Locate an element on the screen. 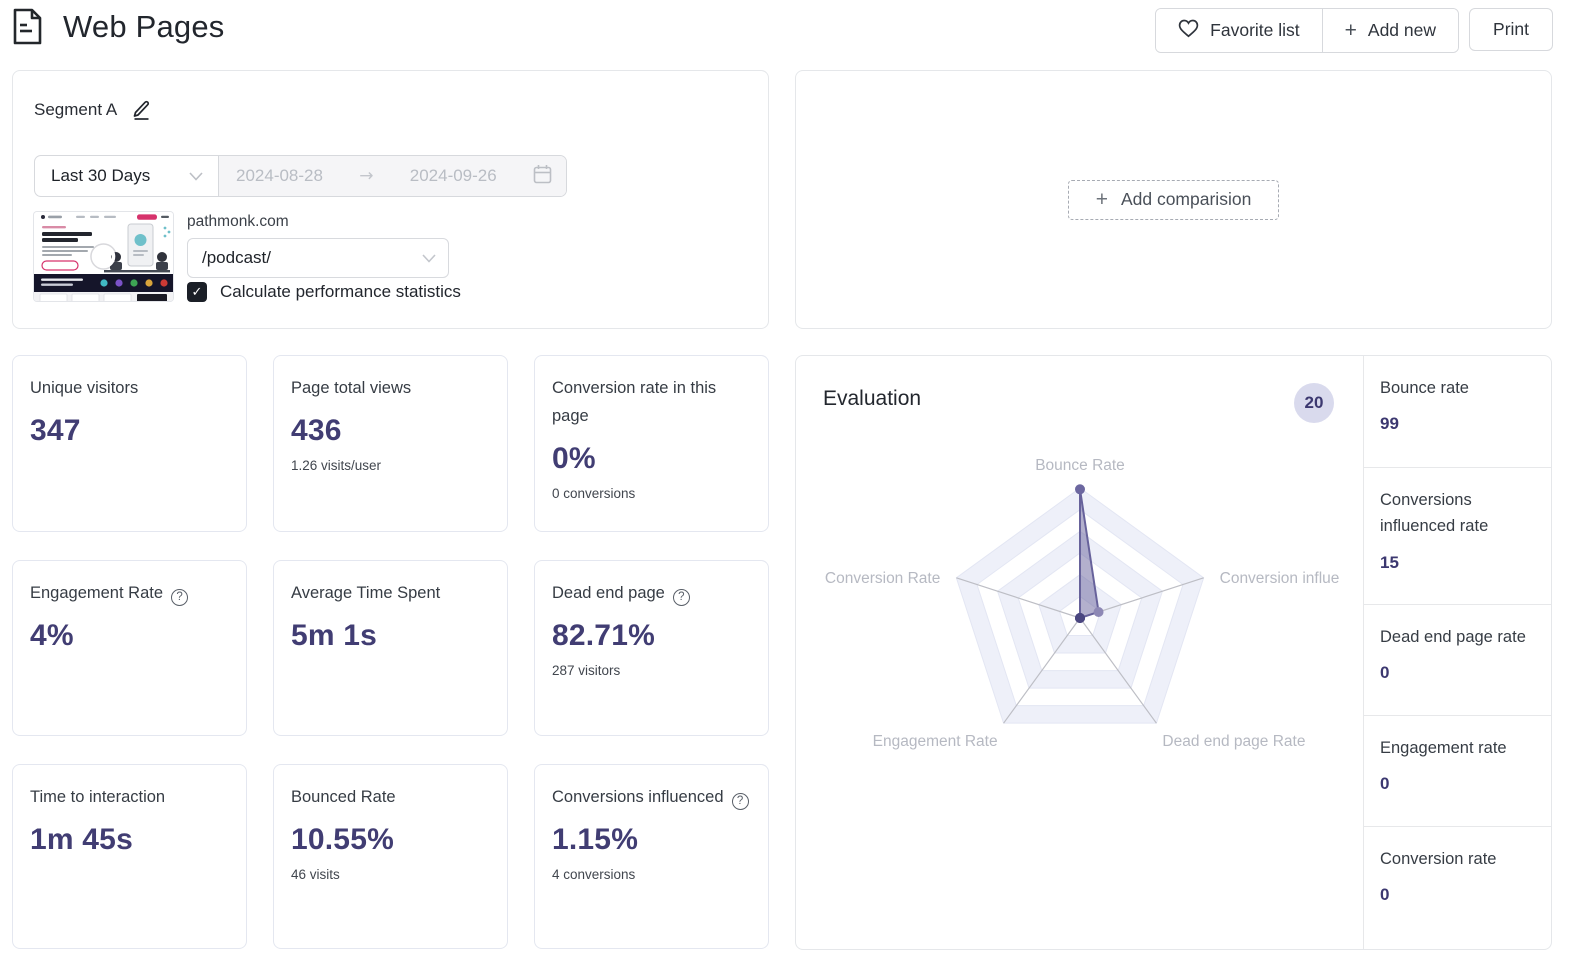 This screenshot has width=1588, height=962. metric-value: 5m 1s is located at coordinates (334, 636).